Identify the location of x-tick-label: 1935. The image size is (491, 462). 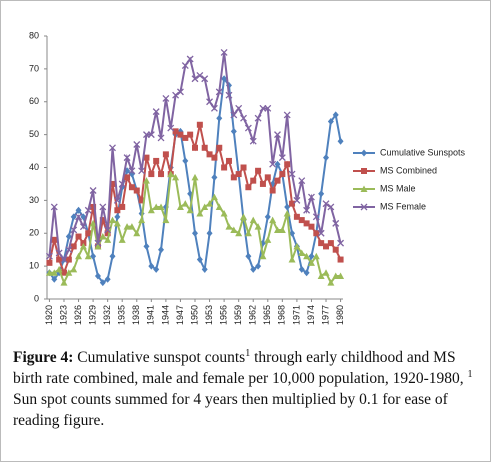
(122, 315).